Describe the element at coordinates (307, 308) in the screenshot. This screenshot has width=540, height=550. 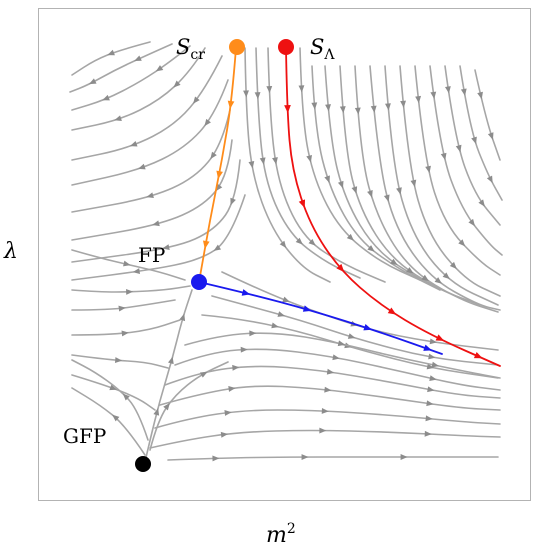
I see `blue-trajectory-arrow` at that location.